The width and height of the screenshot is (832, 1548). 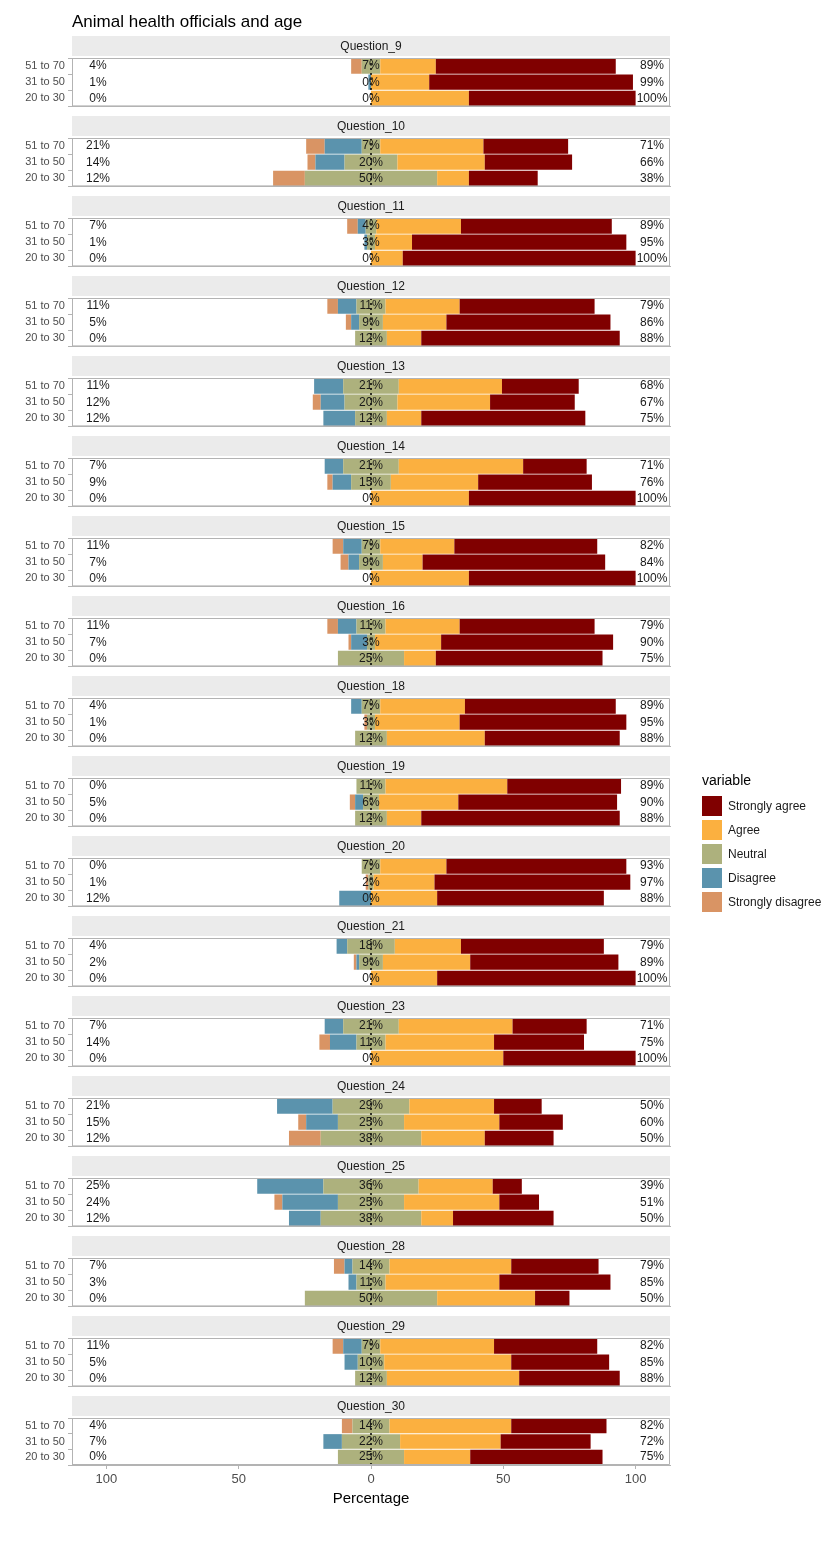 What do you see at coordinates (371, 1166) in the screenshot?
I see `chart-subtitle: Question_25` at bounding box center [371, 1166].